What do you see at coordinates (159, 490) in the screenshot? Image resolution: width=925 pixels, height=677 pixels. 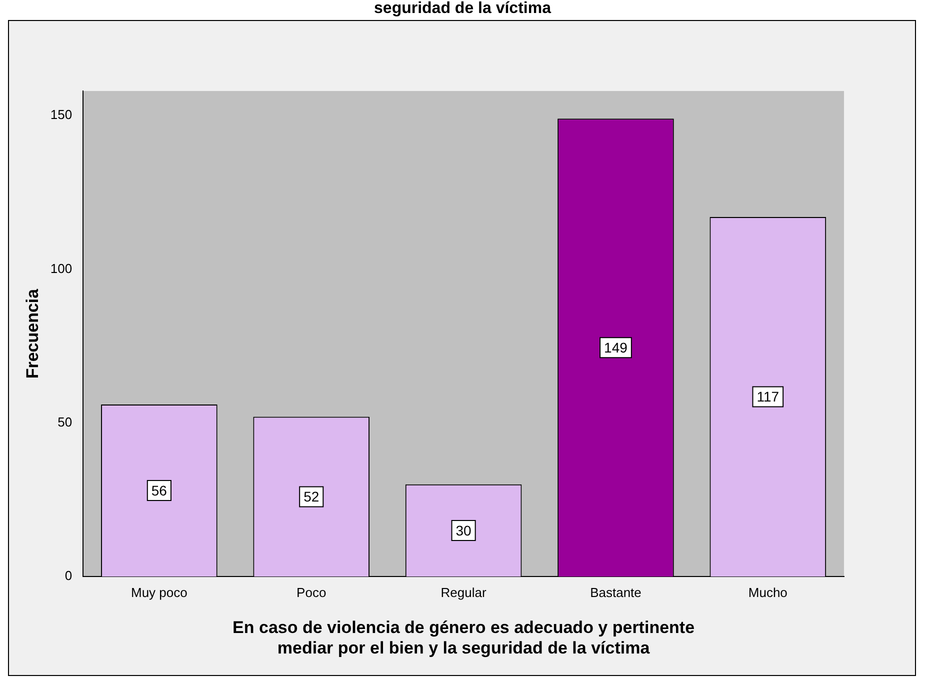 I see `data-label: 56` at bounding box center [159, 490].